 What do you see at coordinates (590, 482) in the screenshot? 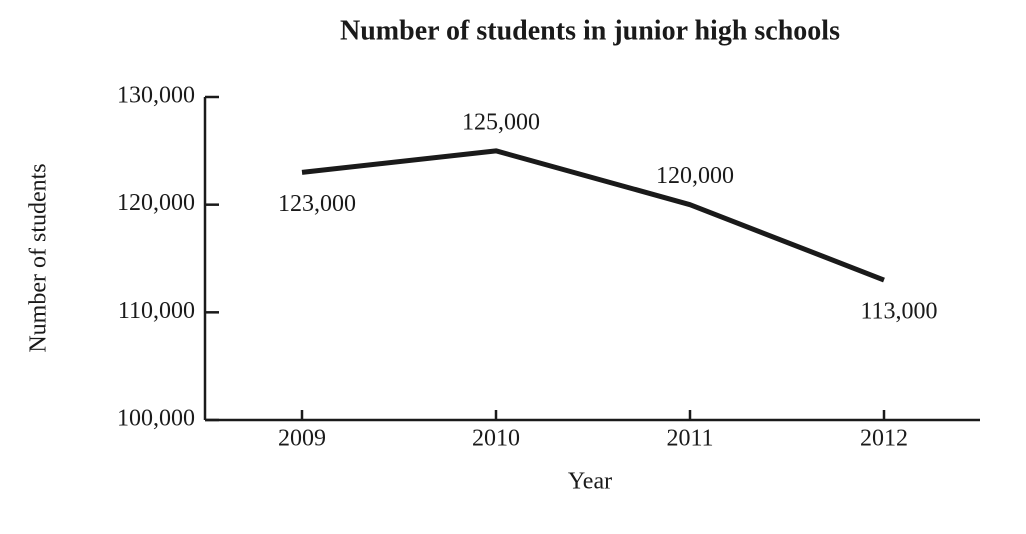
I see `x-axis-label: Year` at bounding box center [590, 482].